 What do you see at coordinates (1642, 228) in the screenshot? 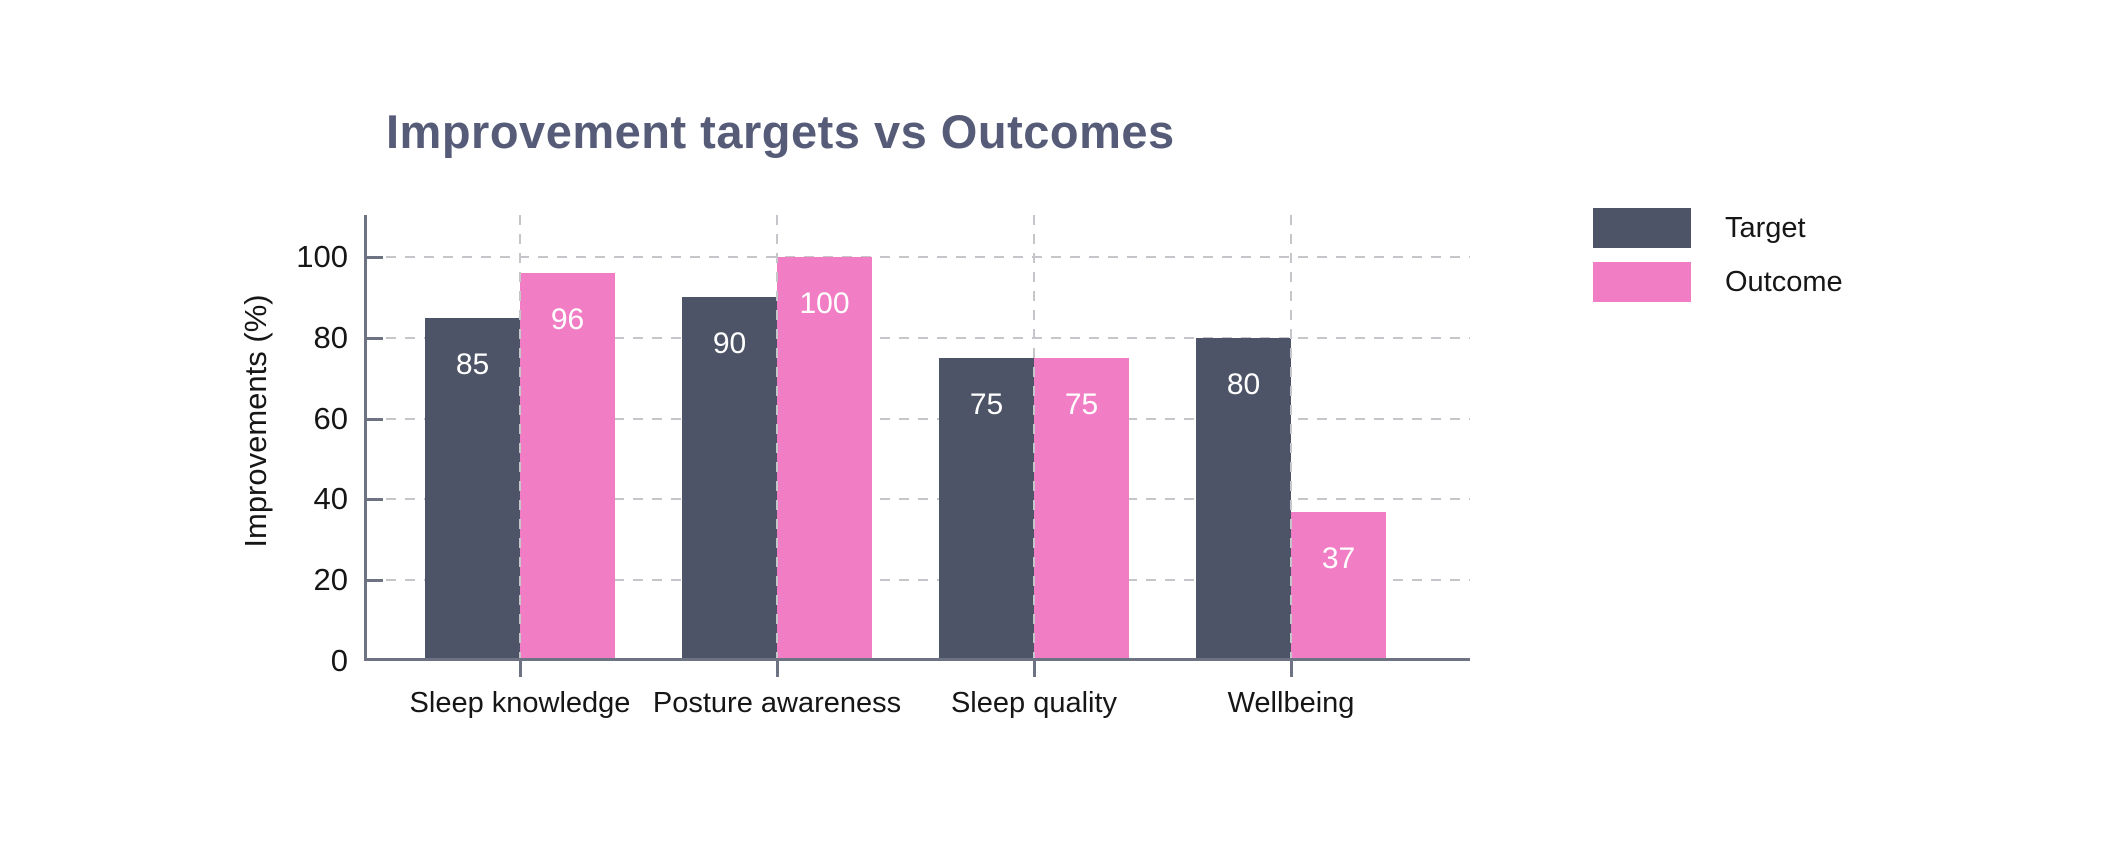
I see `legend-swatch-target` at bounding box center [1642, 228].